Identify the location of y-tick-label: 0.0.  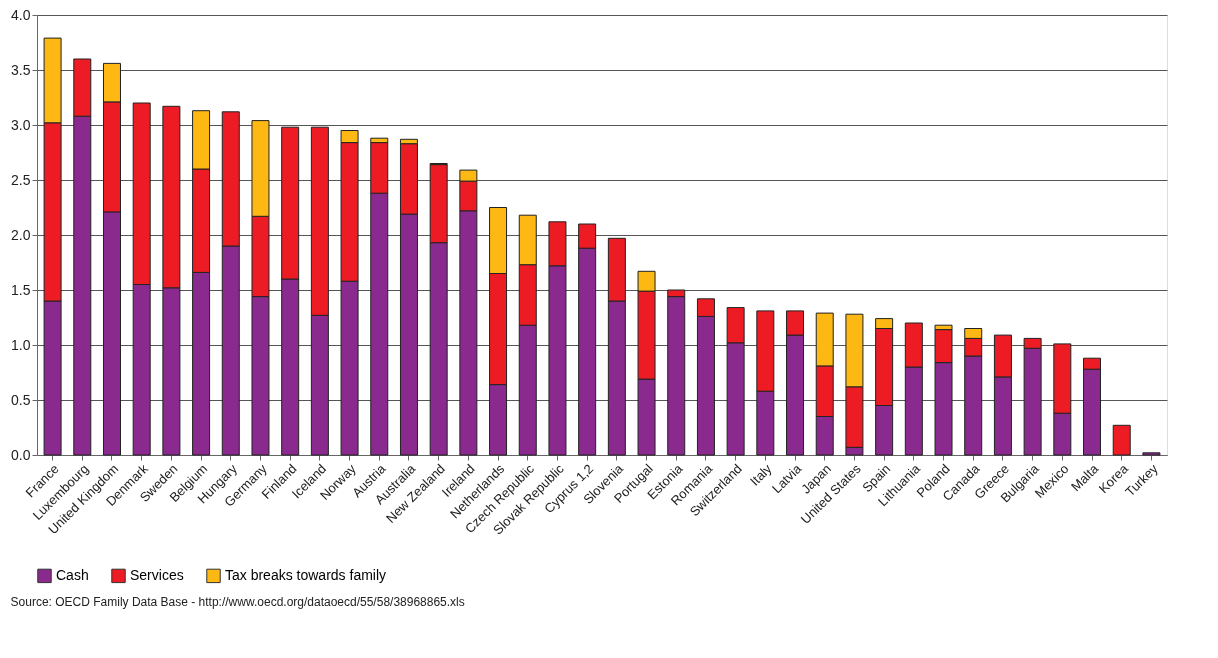
(21, 454).